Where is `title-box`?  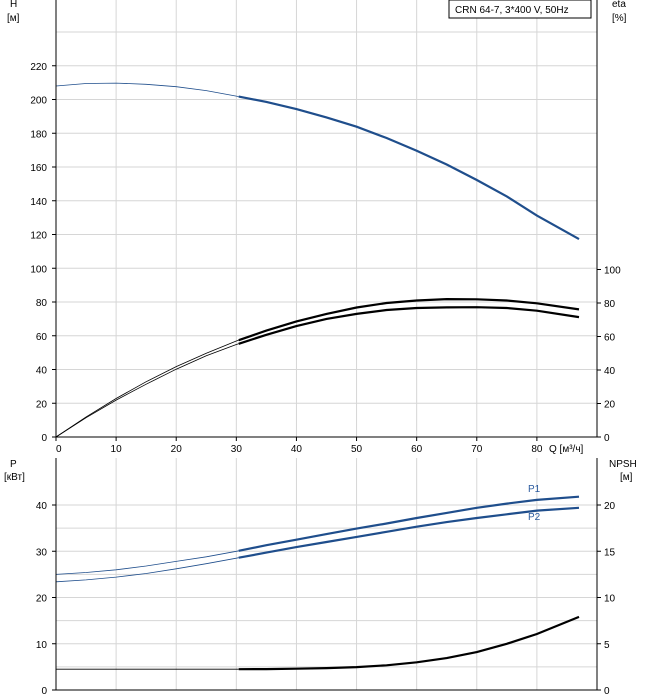 title-box is located at coordinates (520, 9).